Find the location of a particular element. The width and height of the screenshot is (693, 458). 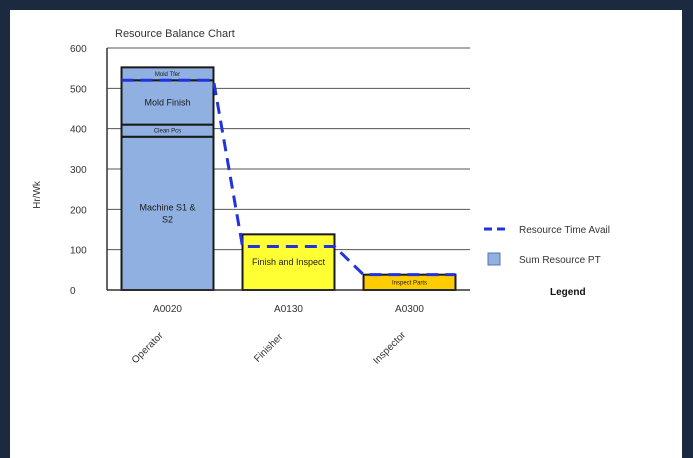

segment-label-A0020-3-0: Mold Tfer is located at coordinates (167, 75).